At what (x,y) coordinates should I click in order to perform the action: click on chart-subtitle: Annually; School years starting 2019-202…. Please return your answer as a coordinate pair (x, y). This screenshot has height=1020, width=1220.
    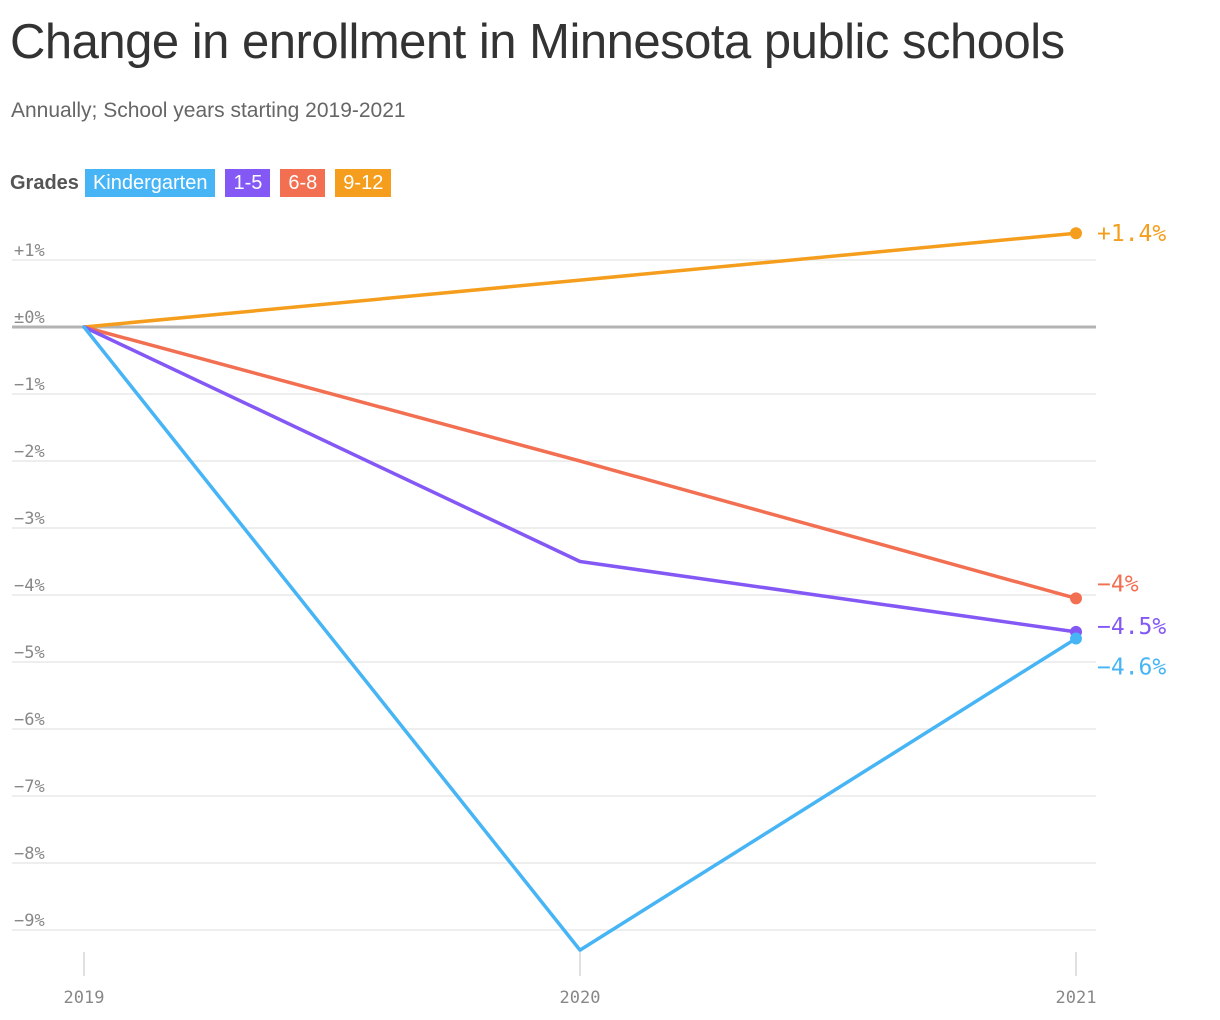
    Looking at the image, I should click on (208, 110).